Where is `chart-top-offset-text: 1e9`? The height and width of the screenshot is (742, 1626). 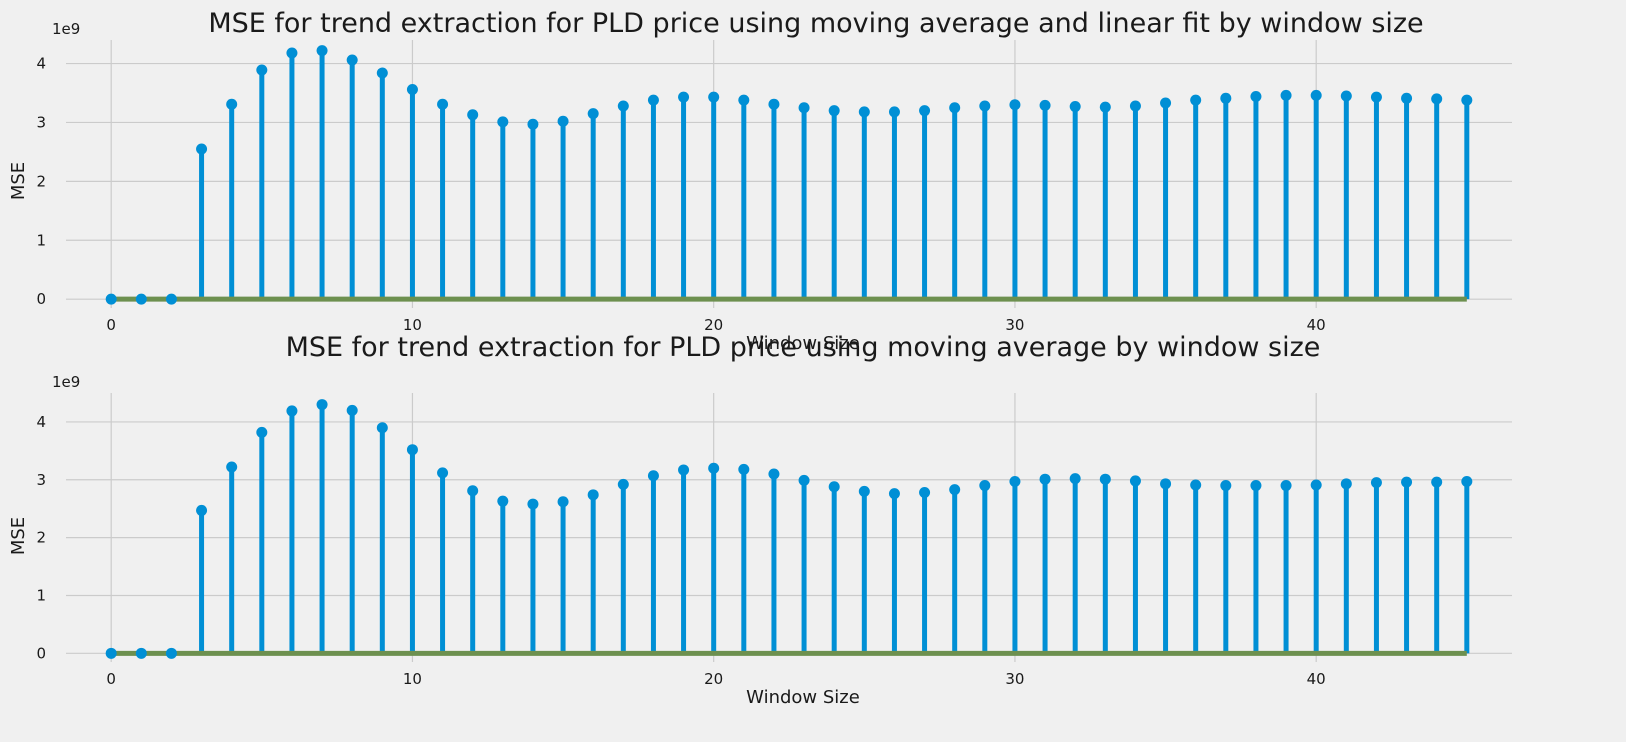
chart-top-offset-text: 1e9 is located at coordinates (66, 29).